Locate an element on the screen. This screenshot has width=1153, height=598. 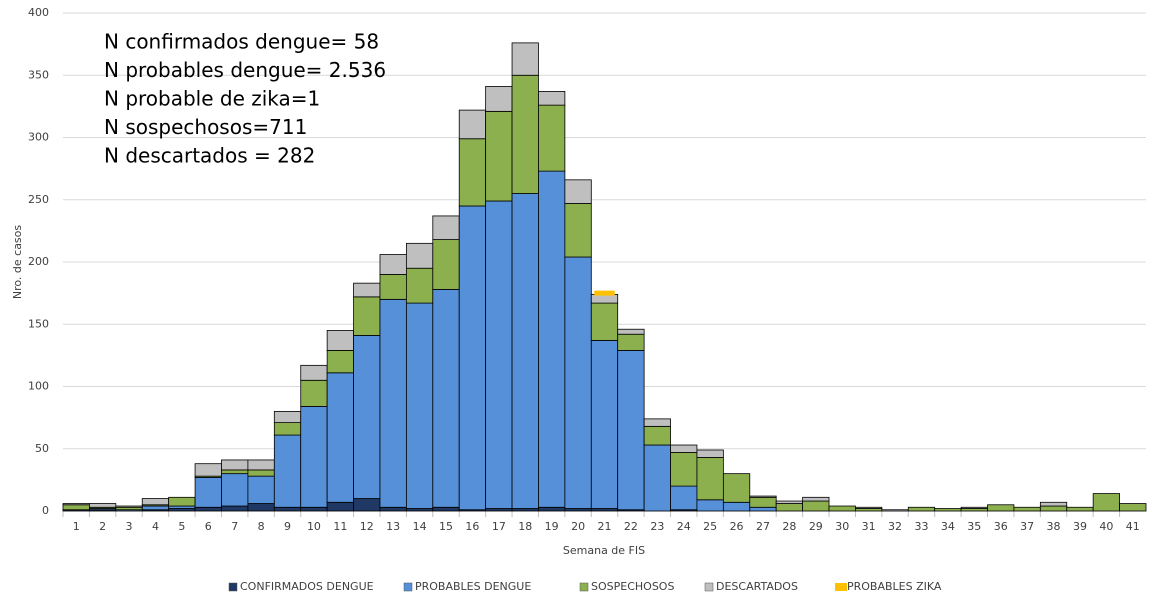
x-tick-label: 23 is located at coordinates (657, 526).